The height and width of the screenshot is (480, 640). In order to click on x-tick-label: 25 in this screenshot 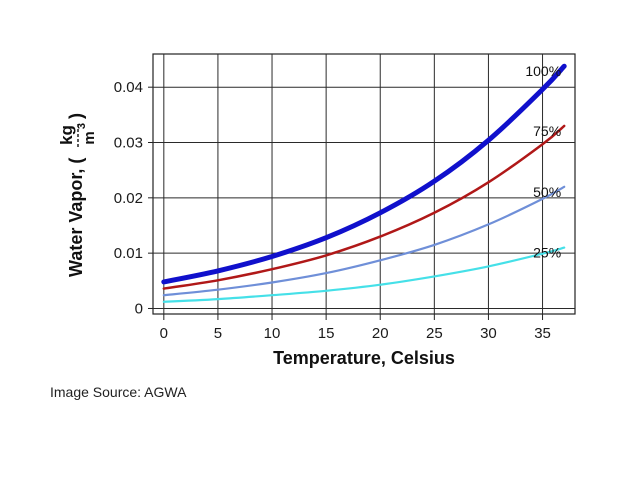, I will do `click(434, 333)`.